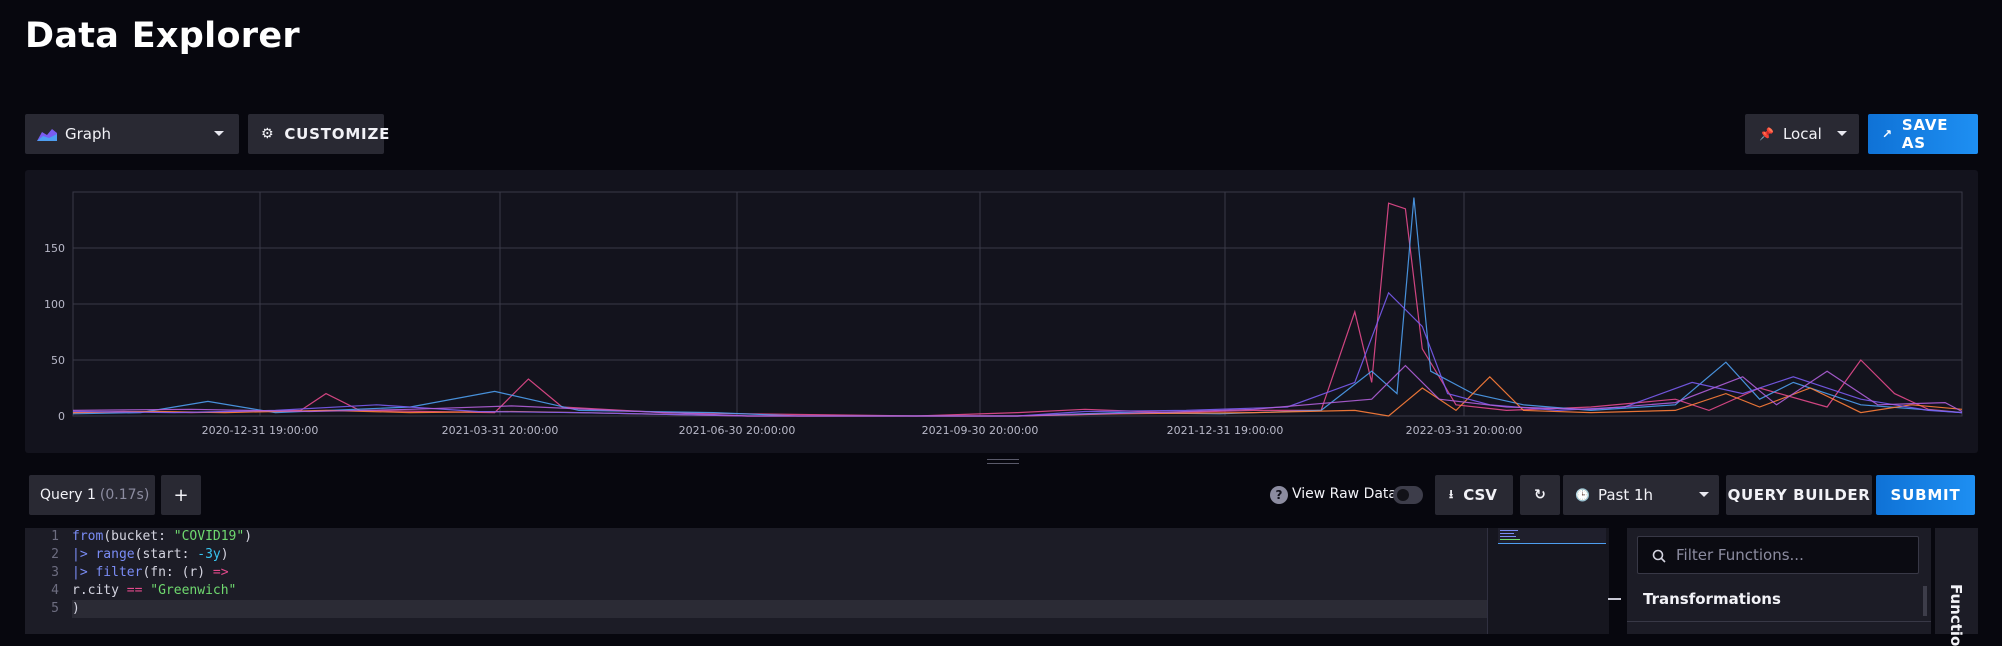 The image size is (2002, 646). I want to click on add-query-button: +, so click(181, 495).